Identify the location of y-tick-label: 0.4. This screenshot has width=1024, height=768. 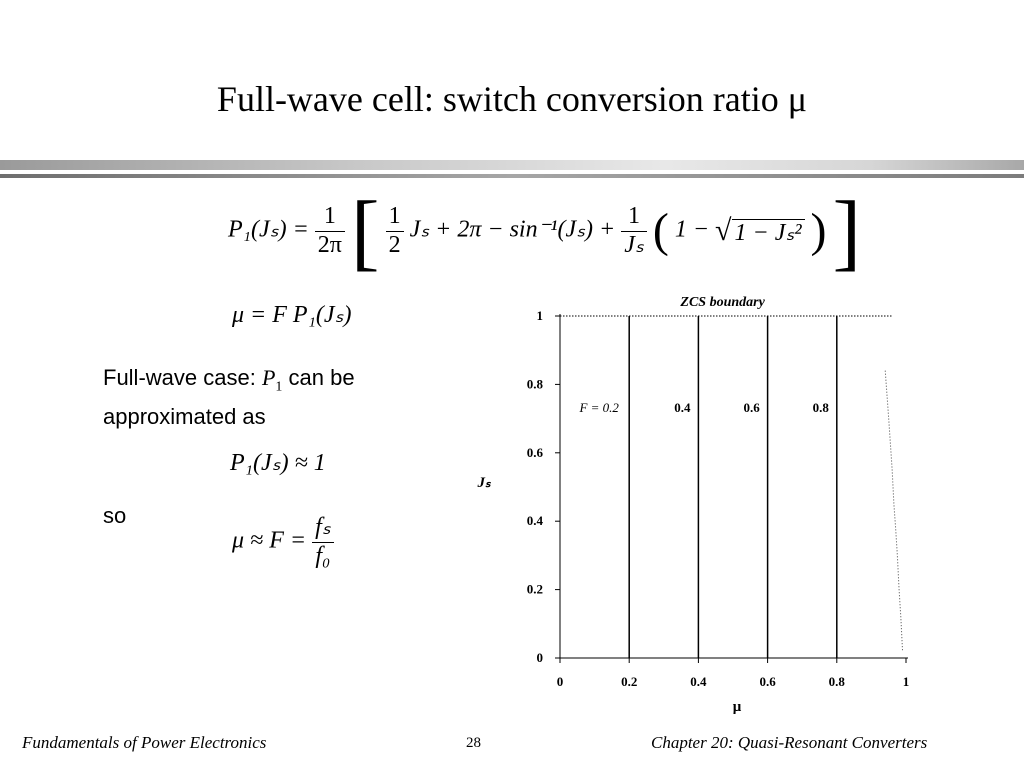
(535, 520).